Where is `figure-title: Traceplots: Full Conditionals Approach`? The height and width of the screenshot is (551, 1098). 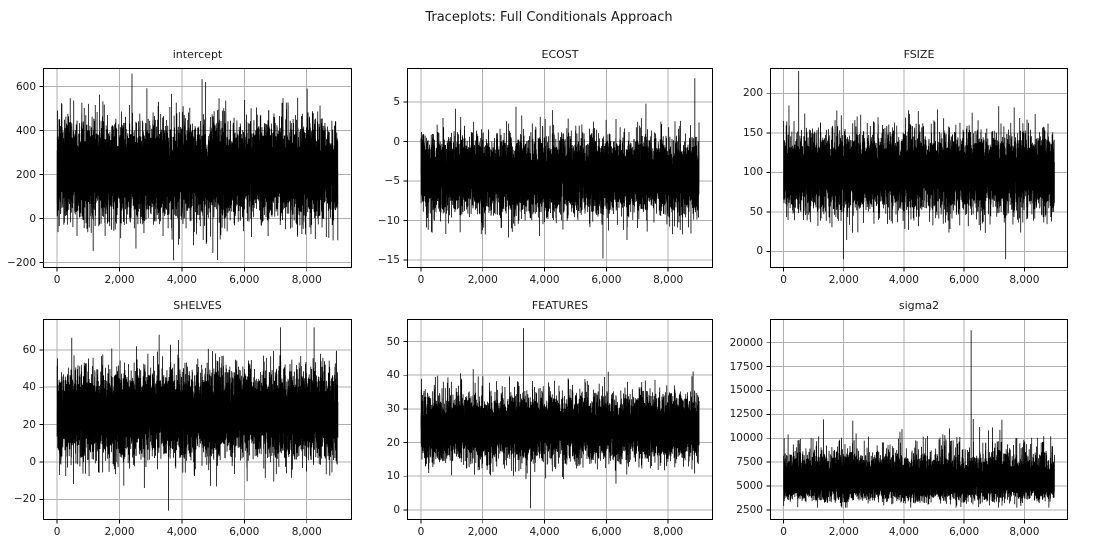
figure-title: Traceplots: Full Conditionals Approach is located at coordinates (549, 17).